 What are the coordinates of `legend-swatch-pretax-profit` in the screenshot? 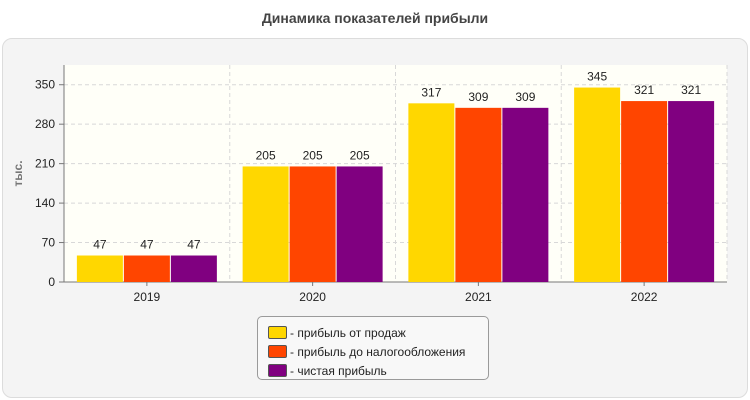 It's located at (277, 351).